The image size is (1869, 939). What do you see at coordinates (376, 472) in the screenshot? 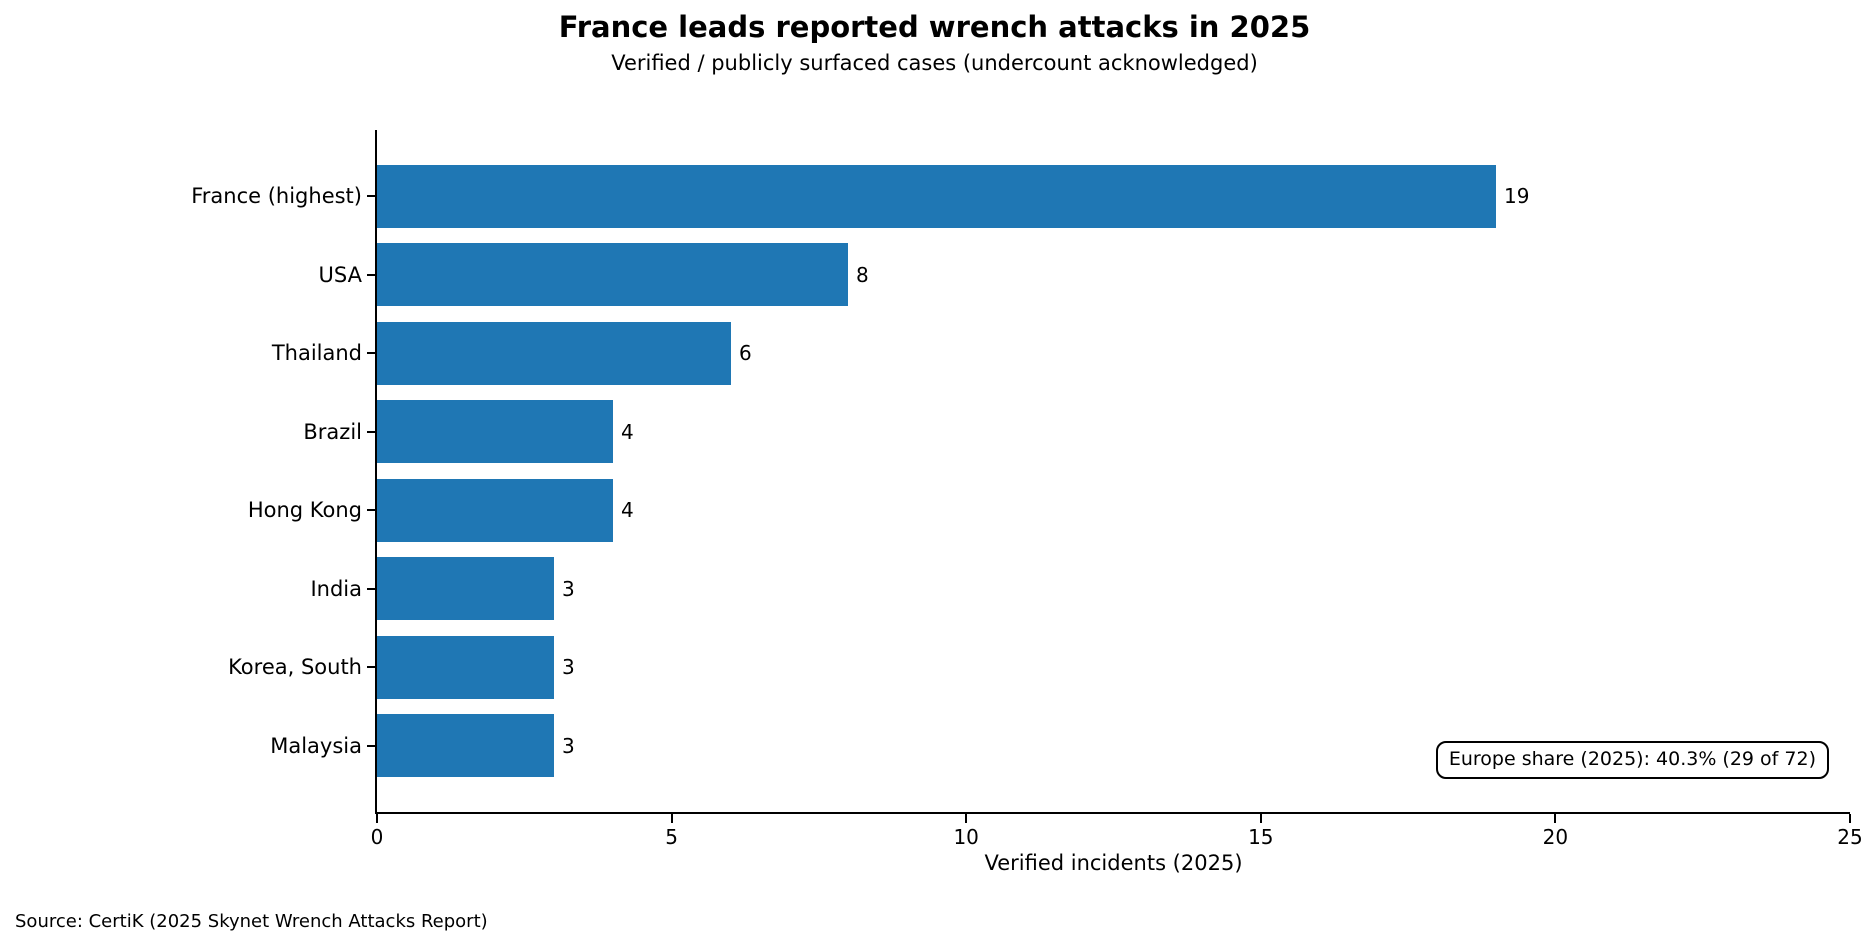
I see `y-axis-spine` at bounding box center [376, 472].